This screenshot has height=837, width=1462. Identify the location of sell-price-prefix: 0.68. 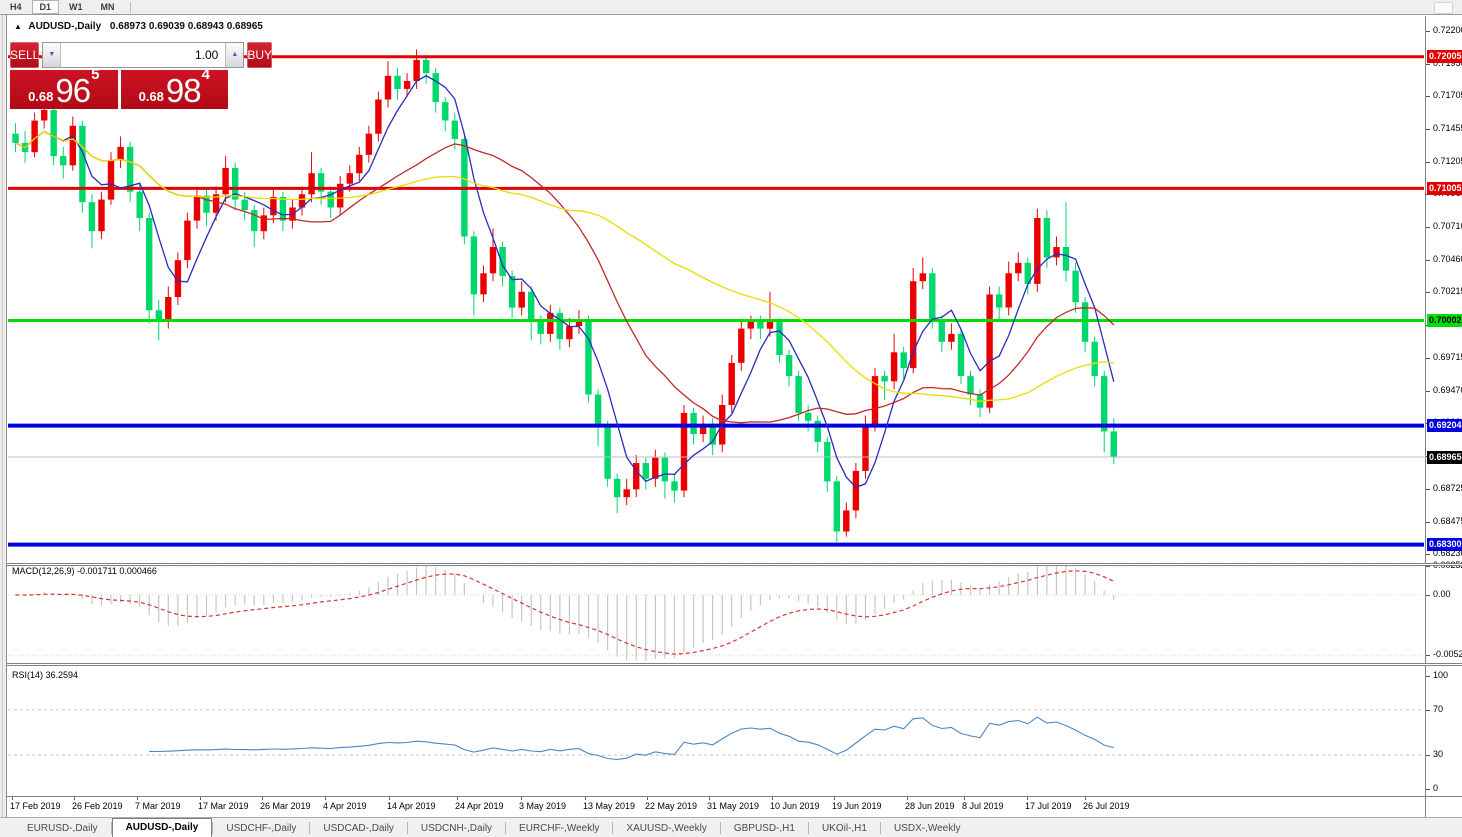
(41, 96).